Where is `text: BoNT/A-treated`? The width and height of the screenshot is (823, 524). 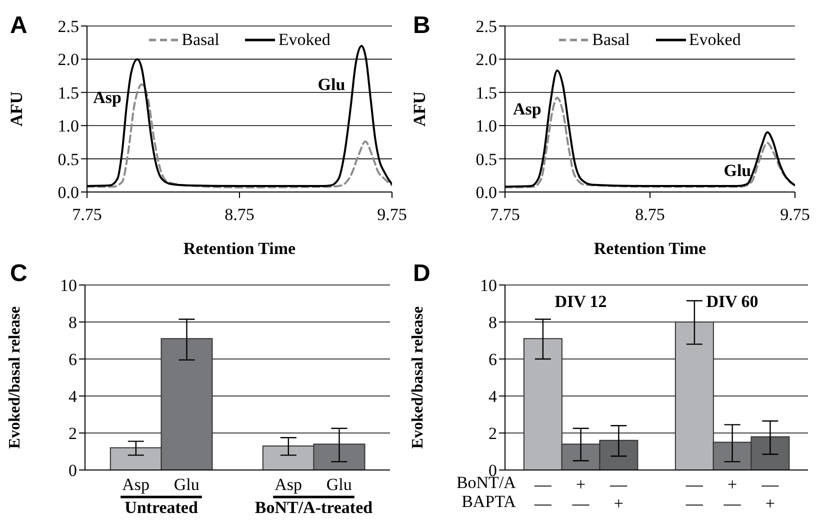
text: BoNT/A-treated is located at coordinates (314, 507).